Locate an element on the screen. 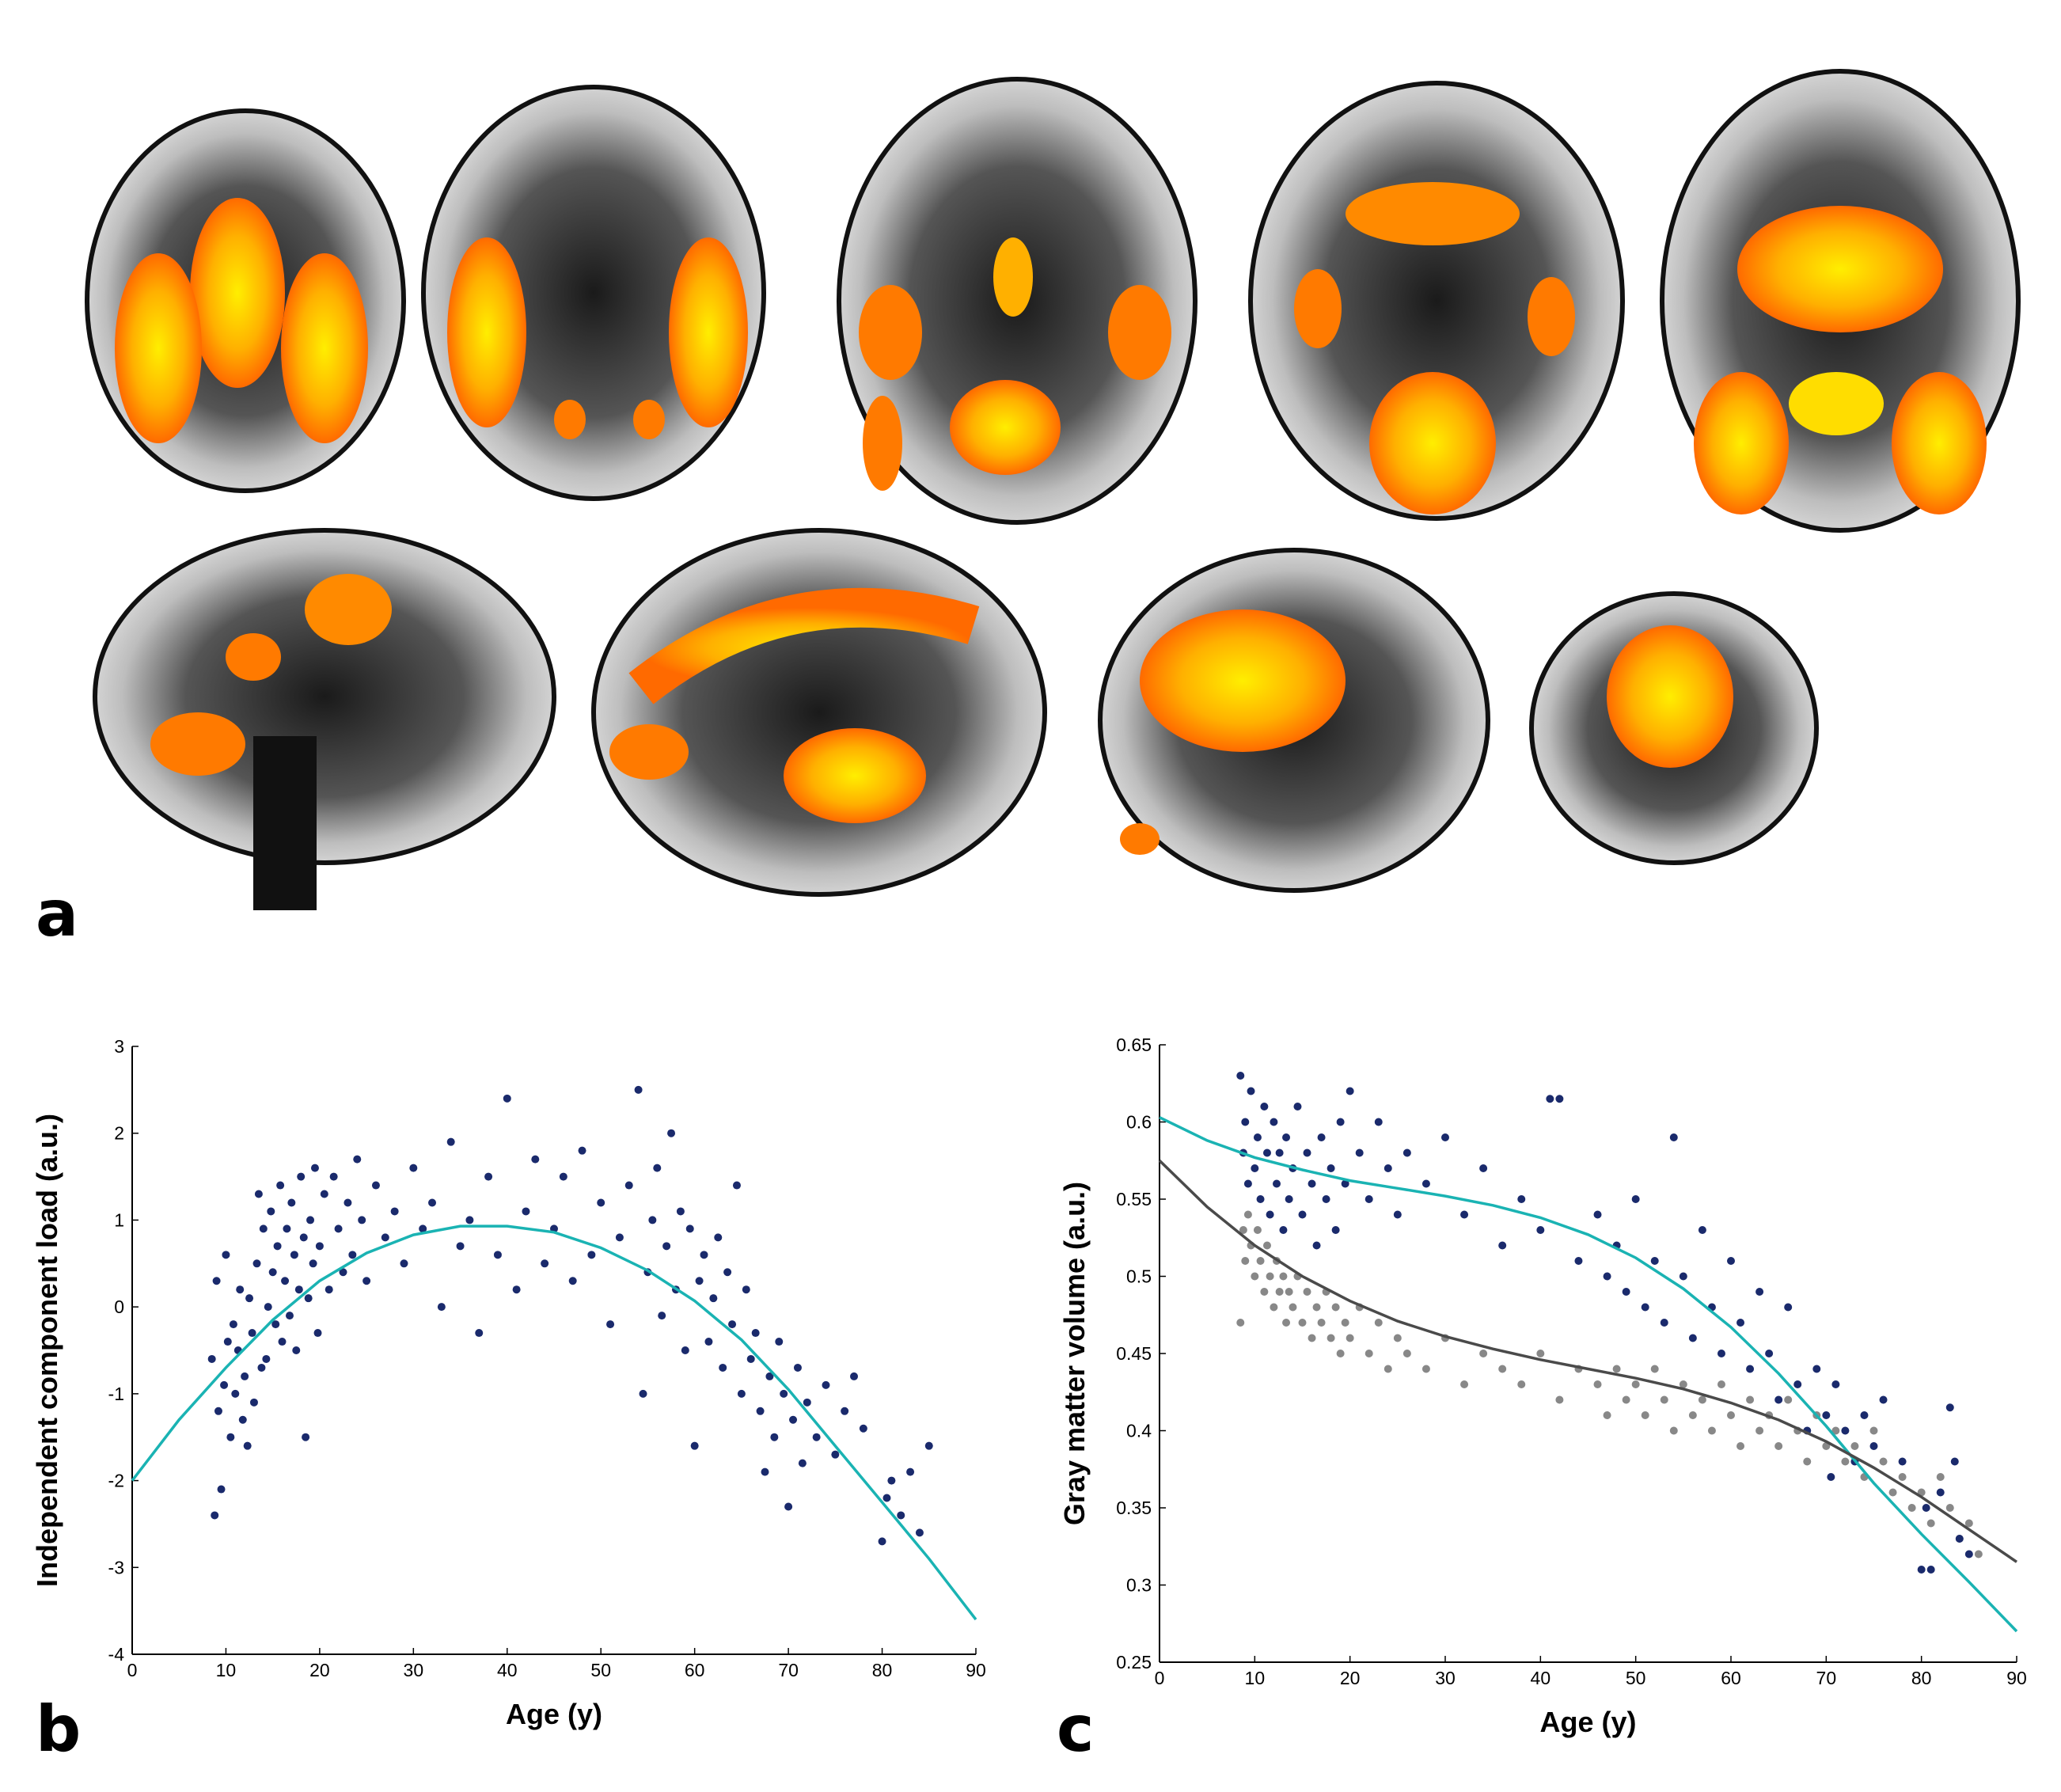 The width and height of the screenshot is (2061, 1792). b-xtick-label: 50 is located at coordinates (600, 1670).